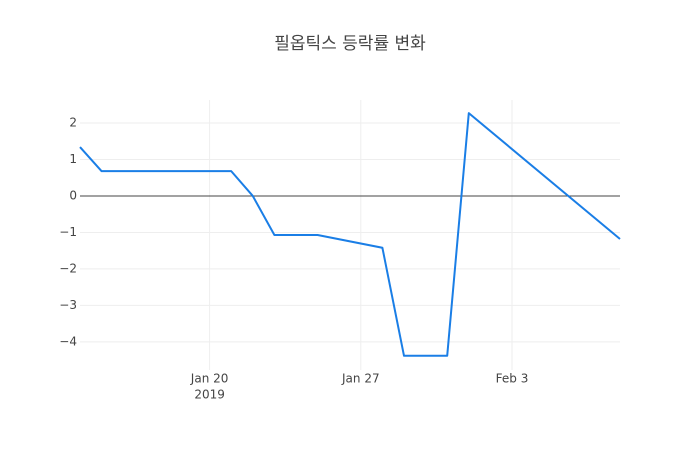 The width and height of the screenshot is (700, 450). What do you see at coordinates (350, 44) in the screenshot?
I see `chart-title: 필옵틱스 등락률 변화` at bounding box center [350, 44].